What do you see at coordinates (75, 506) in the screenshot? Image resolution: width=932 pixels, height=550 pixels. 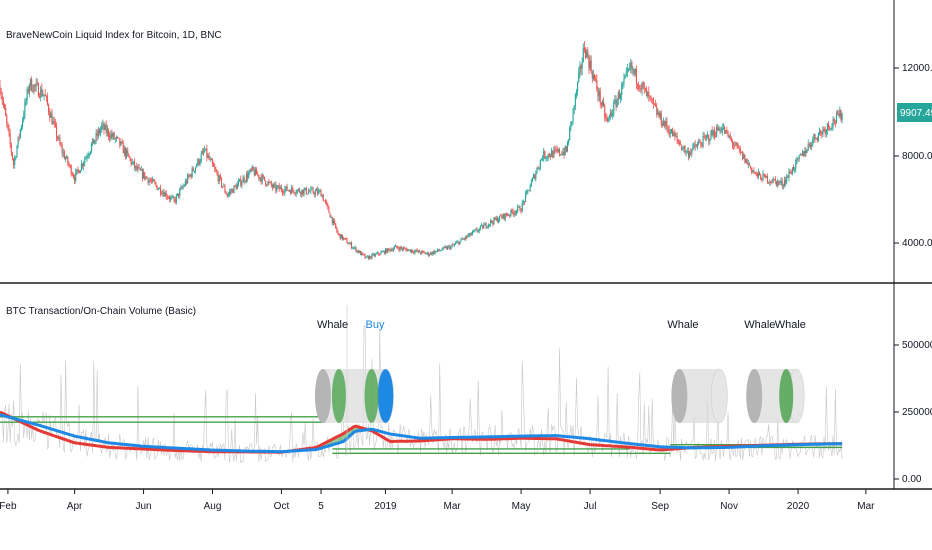 I see `time-tick-label: Apr` at bounding box center [75, 506].